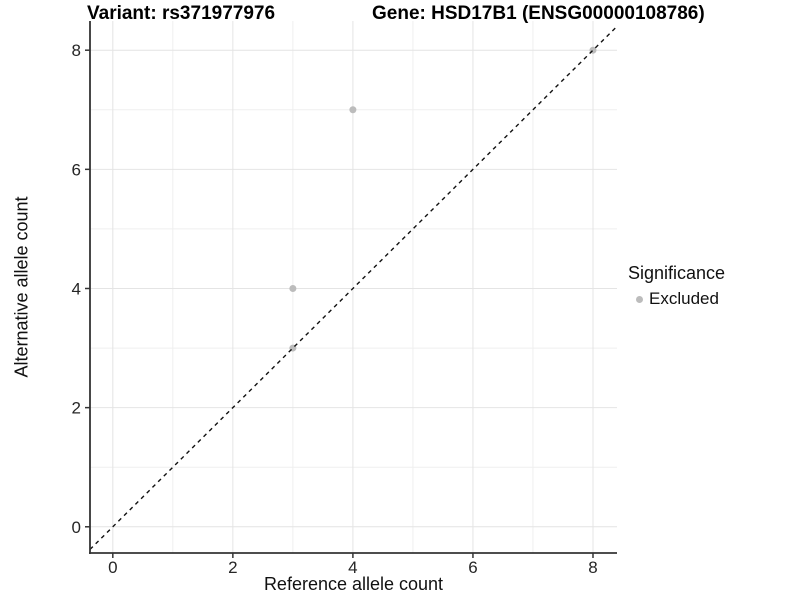 The width and height of the screenshot is (800, 600). What do you see at coordinates (684, 298) in the screenshot?
I see `legend-item-label: Excluded` at bounding box center [684, 298].